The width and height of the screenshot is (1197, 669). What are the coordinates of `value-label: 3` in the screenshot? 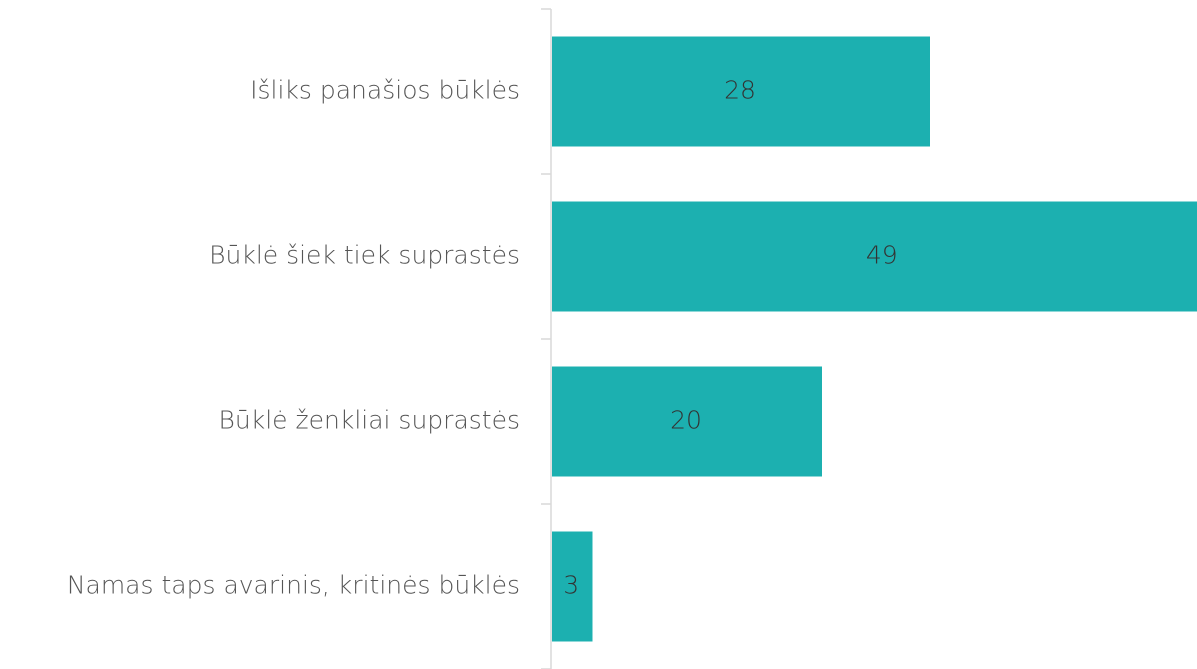 It's located at (571, 585).